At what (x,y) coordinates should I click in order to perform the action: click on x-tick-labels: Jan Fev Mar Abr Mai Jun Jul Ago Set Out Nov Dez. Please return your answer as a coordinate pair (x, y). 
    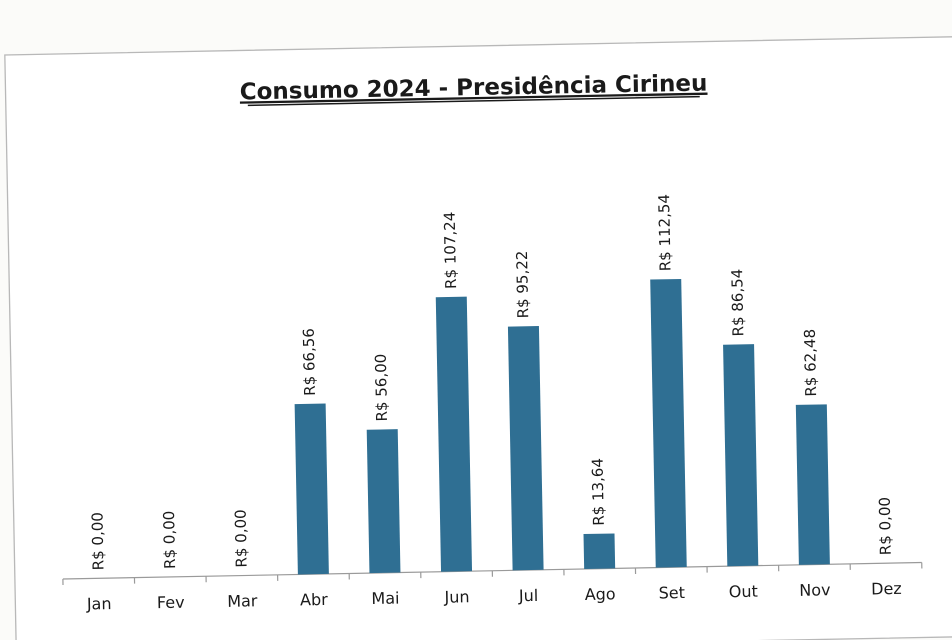
    Looking at the image, I should click on (494, 596).